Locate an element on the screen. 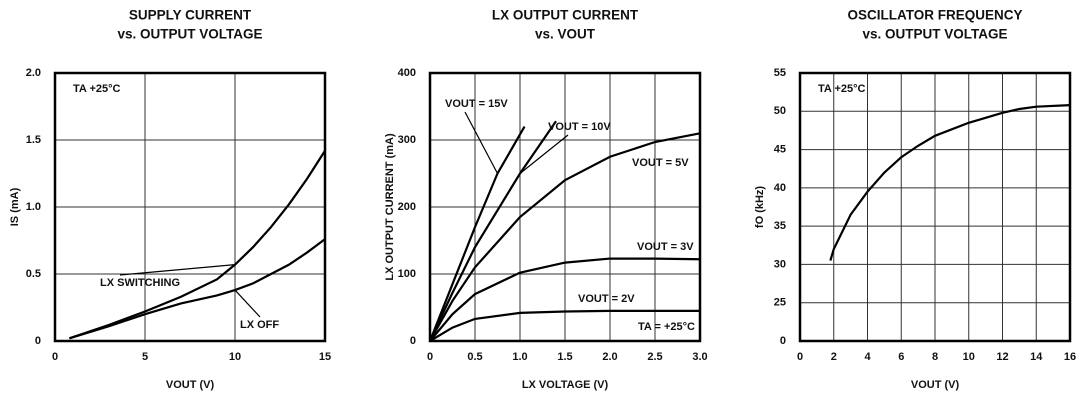 Image resolution: width=1089 pixels, height=401 pixels. y-tick-label: 1.5 is located at coordinates (33, 140).